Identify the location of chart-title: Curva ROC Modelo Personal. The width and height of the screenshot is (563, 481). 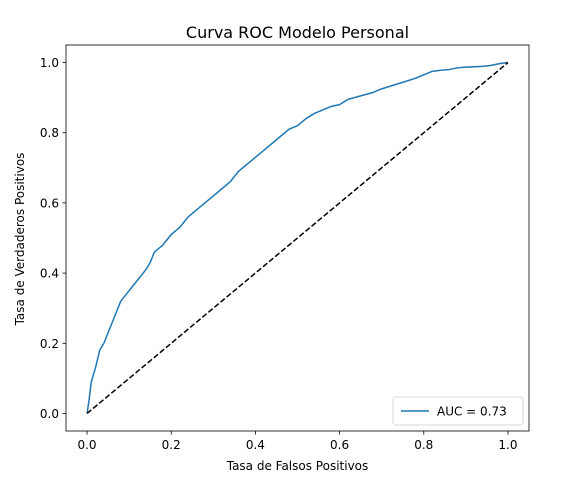
(297, 32).